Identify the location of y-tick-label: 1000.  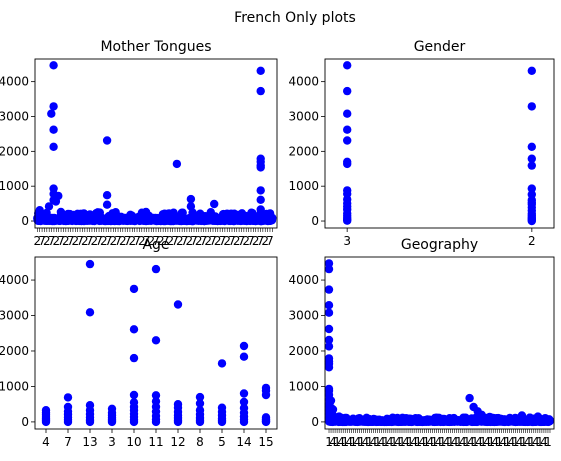
(14, 186).